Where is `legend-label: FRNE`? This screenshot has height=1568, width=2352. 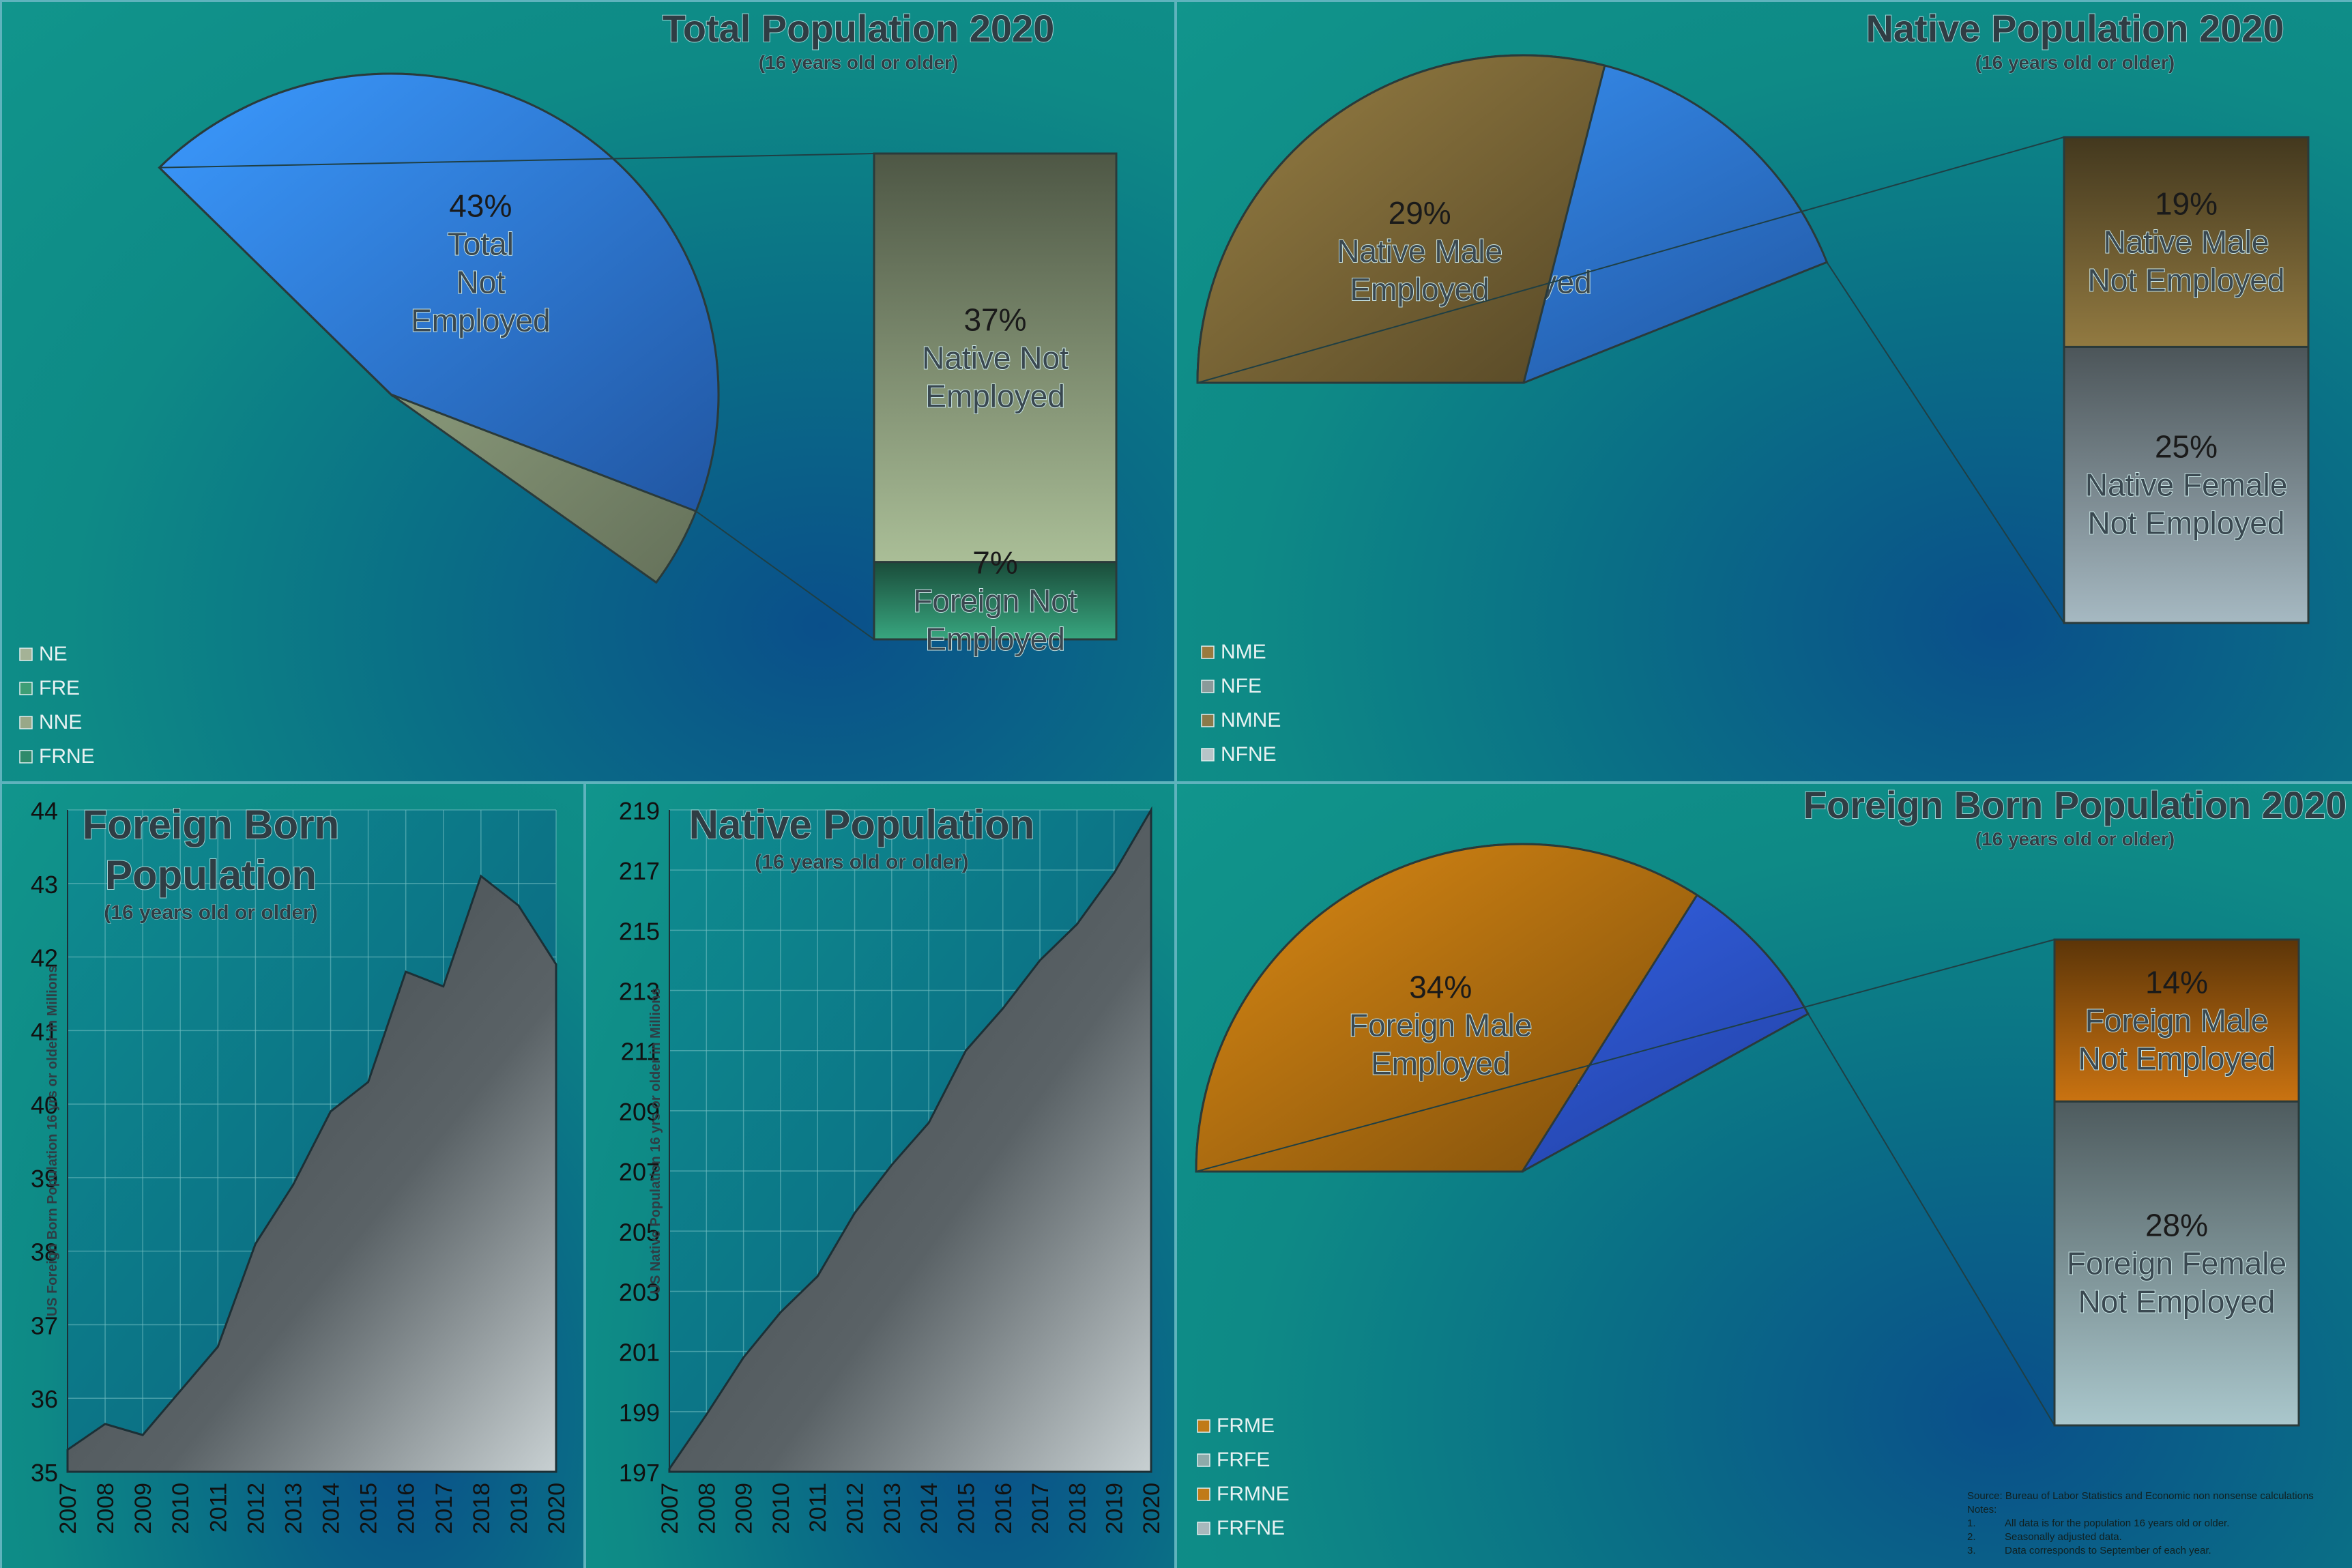
legend-label: FRNE is located at coordinates (67, 756).